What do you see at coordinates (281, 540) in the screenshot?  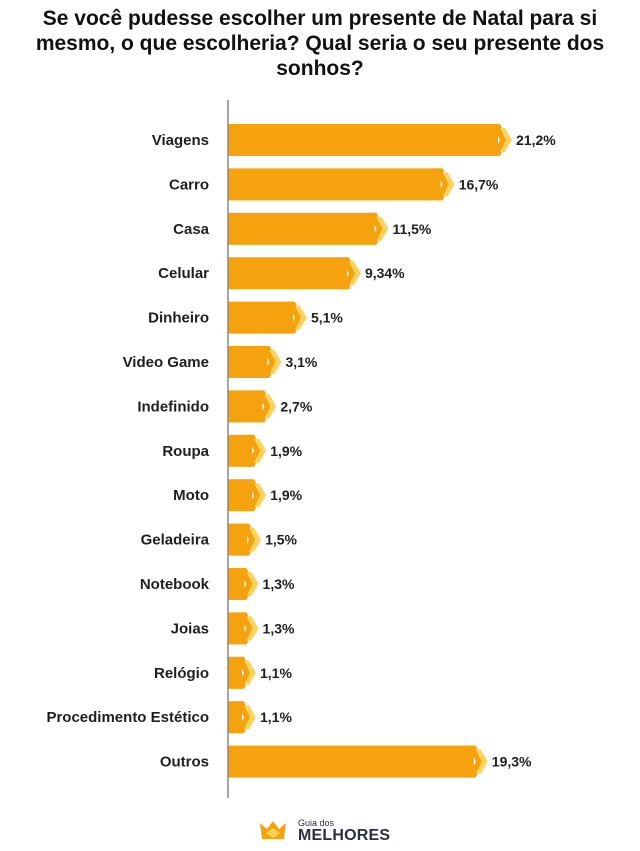 I see `value-label-9: 1,5%` at bounding box center [281, 540].